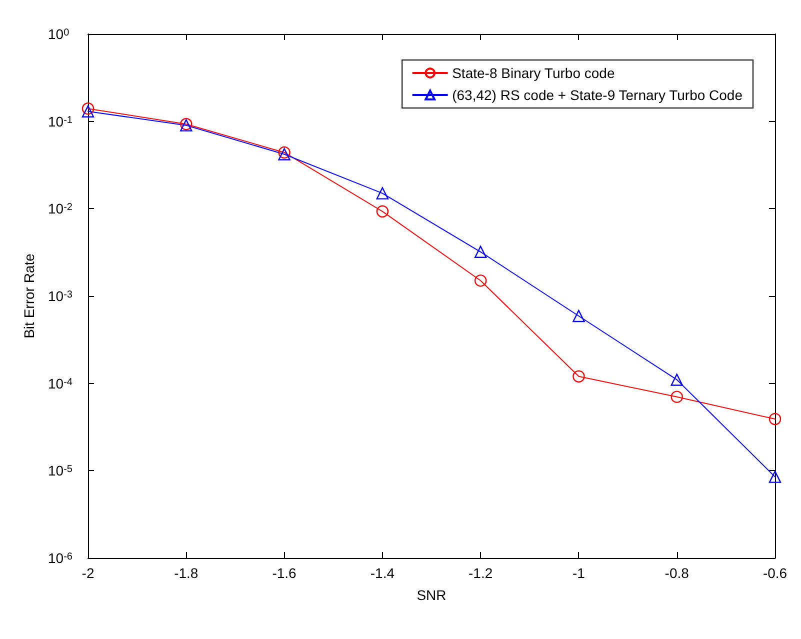  I want to click on x-tick-label: -1.2, so click(480, 573).